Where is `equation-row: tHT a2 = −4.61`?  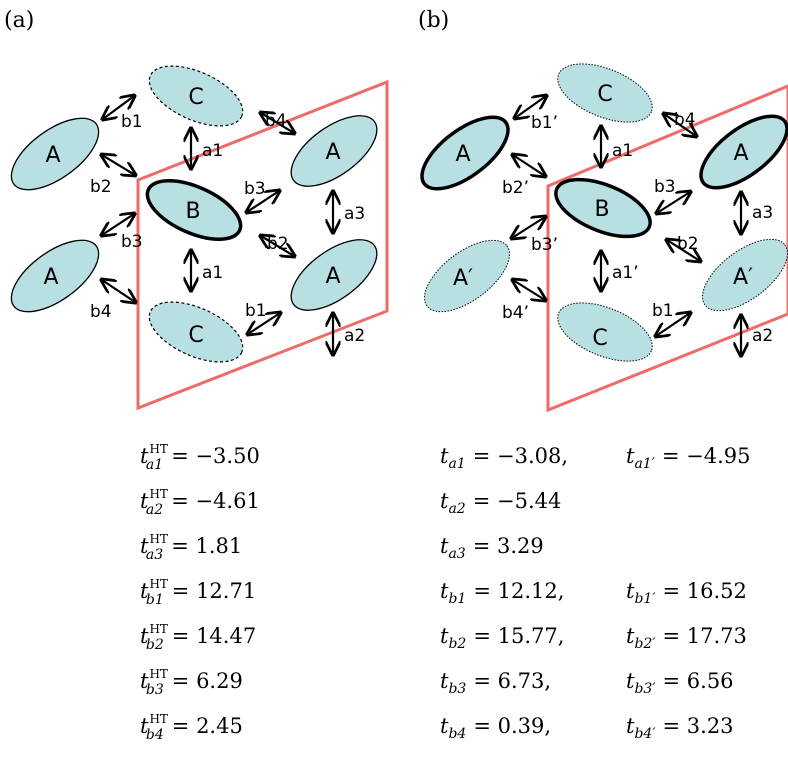 equation-row: tHT a2 = −4.61 is located at coordinates (200, 502).